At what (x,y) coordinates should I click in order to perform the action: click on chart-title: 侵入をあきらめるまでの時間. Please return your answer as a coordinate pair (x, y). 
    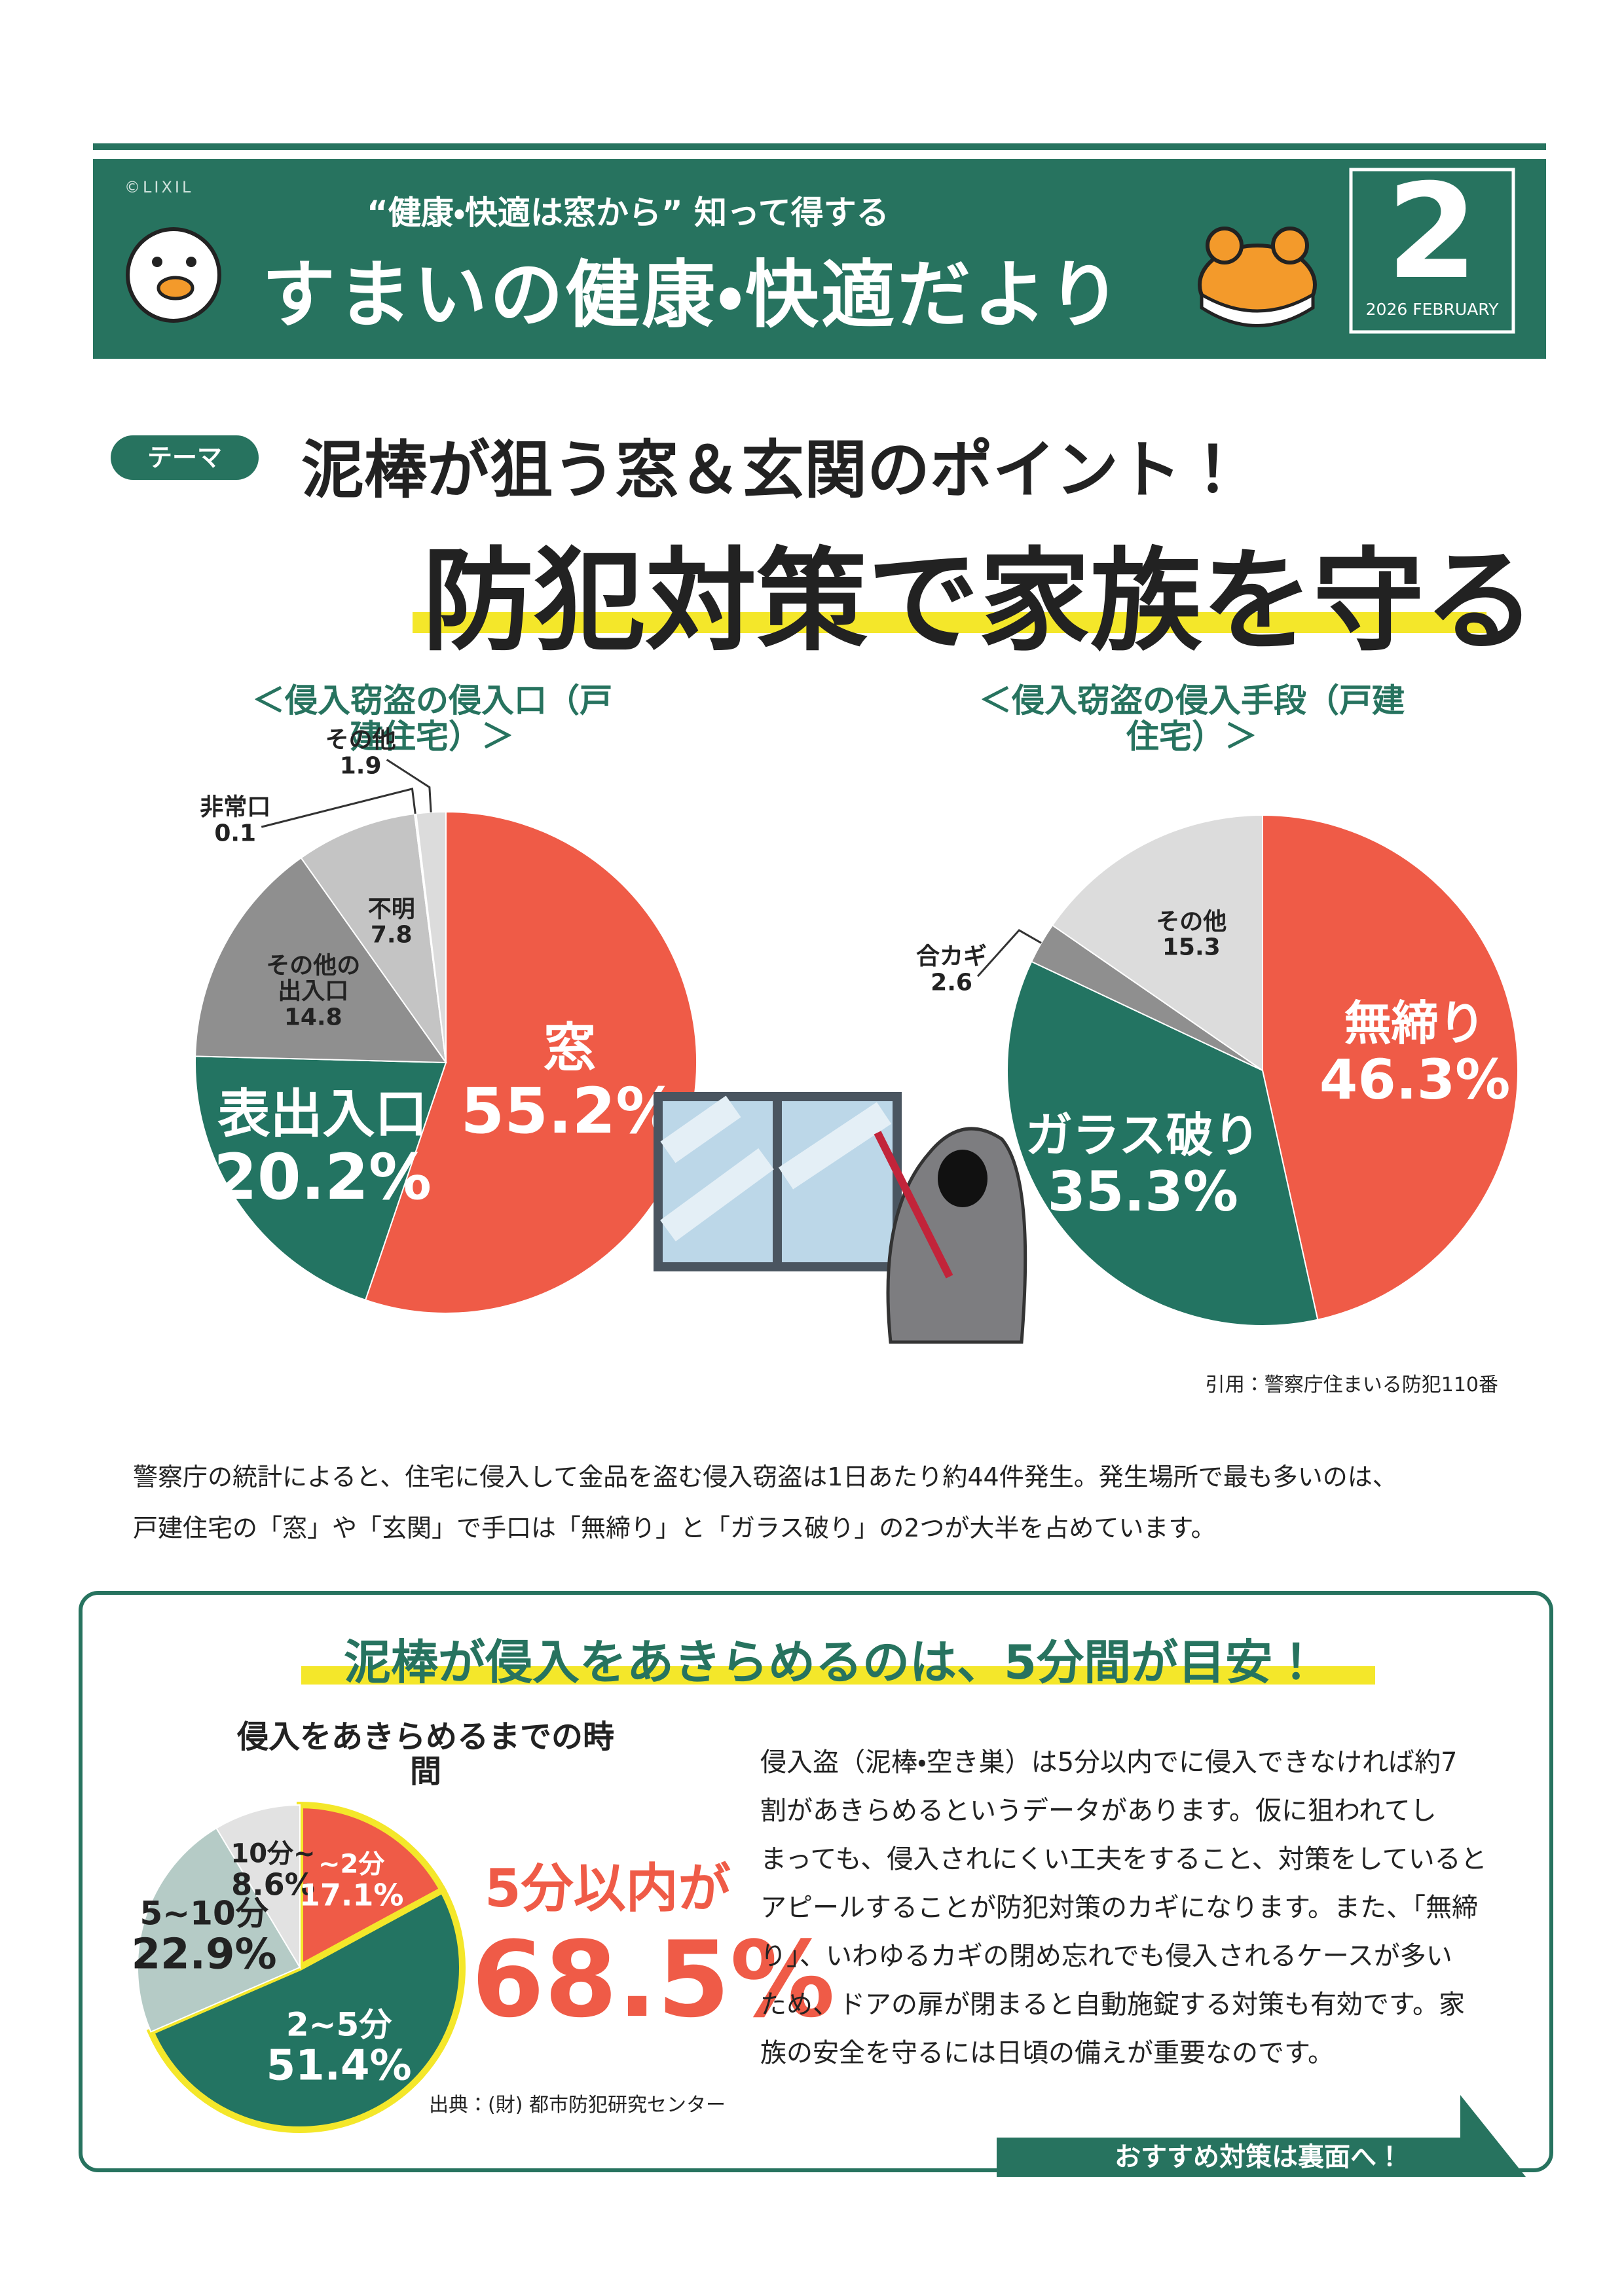
    Looking at the image, I should click on (425, 1754).